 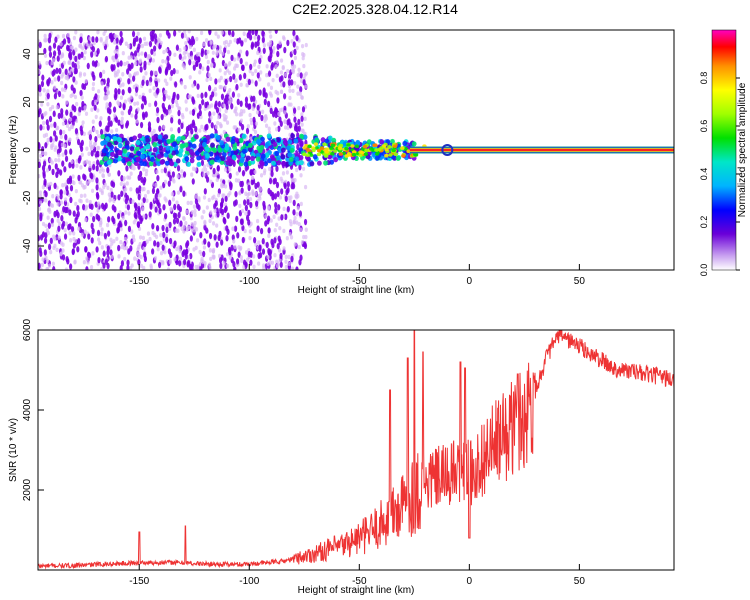 I want to click on snr-x-axis: -150 -100 -50 0 50, so click(x=357, y=575).